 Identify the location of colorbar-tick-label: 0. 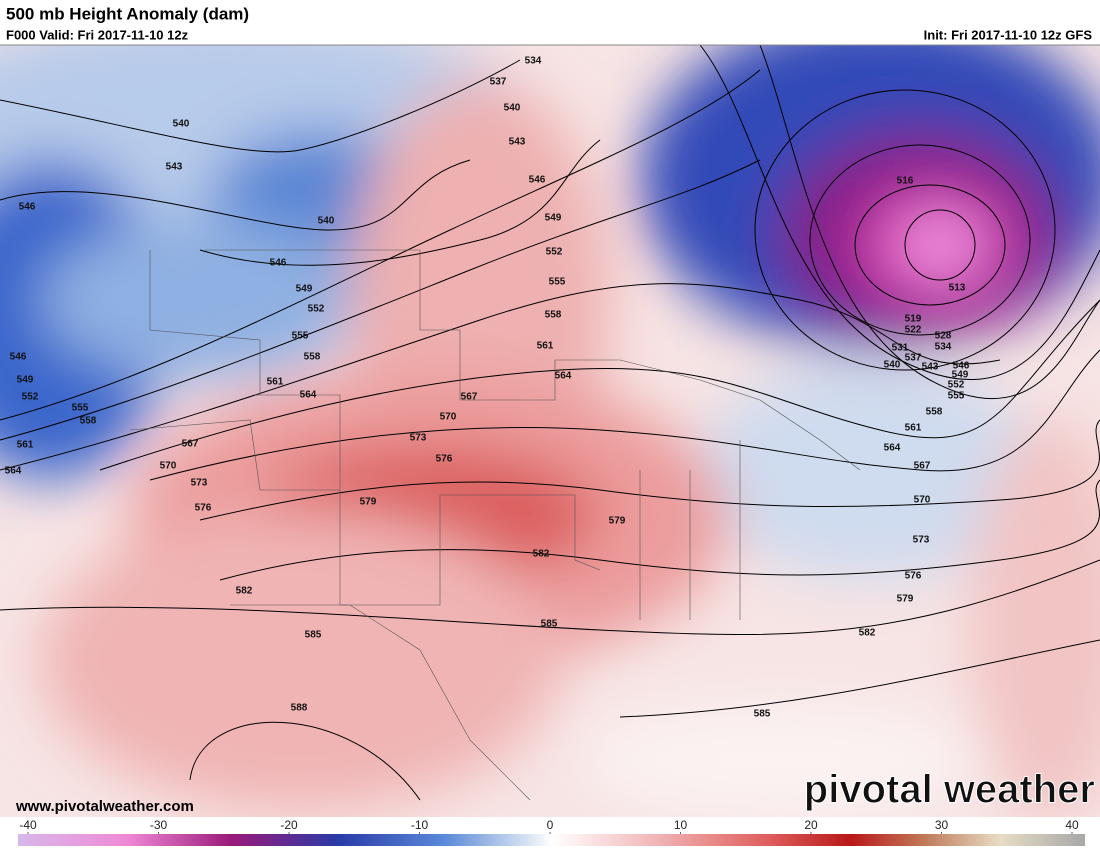
(550, 825).